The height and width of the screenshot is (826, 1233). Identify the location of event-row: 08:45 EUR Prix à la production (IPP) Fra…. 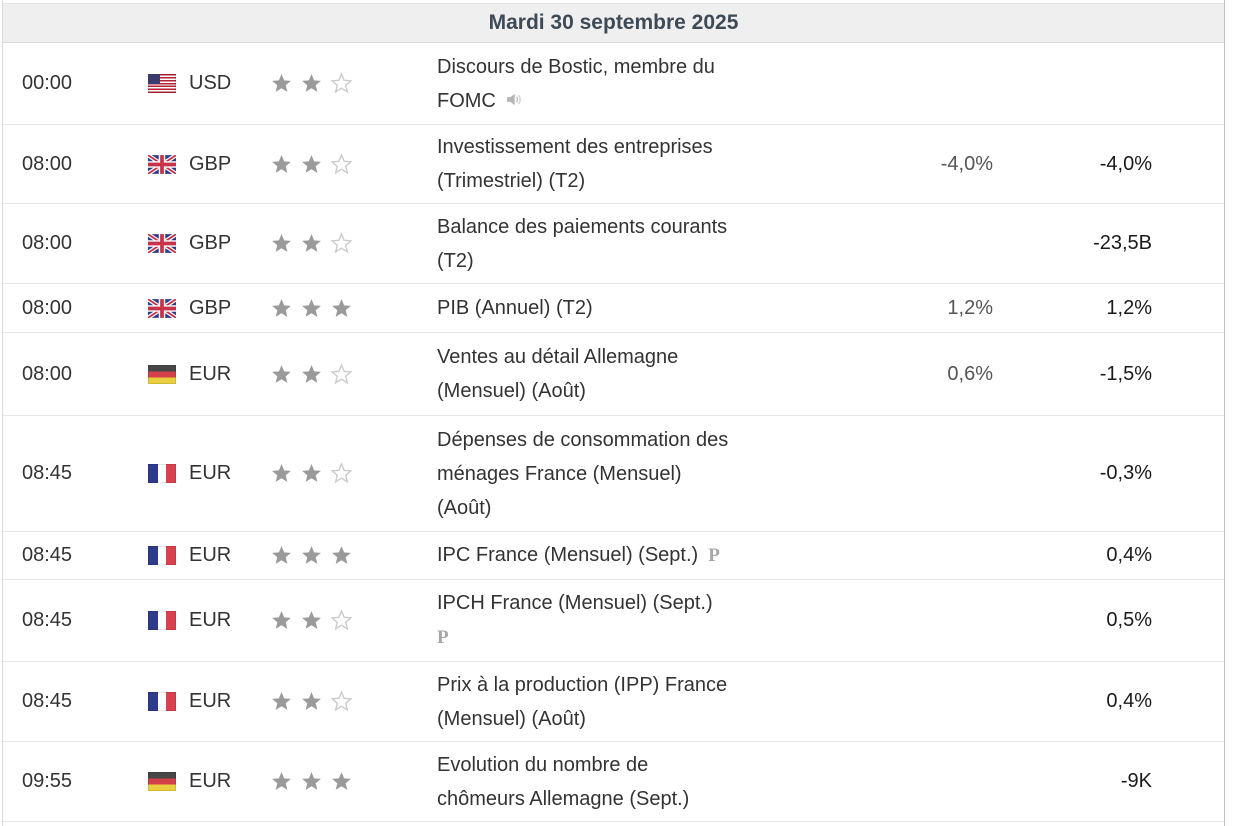
(613, 702).